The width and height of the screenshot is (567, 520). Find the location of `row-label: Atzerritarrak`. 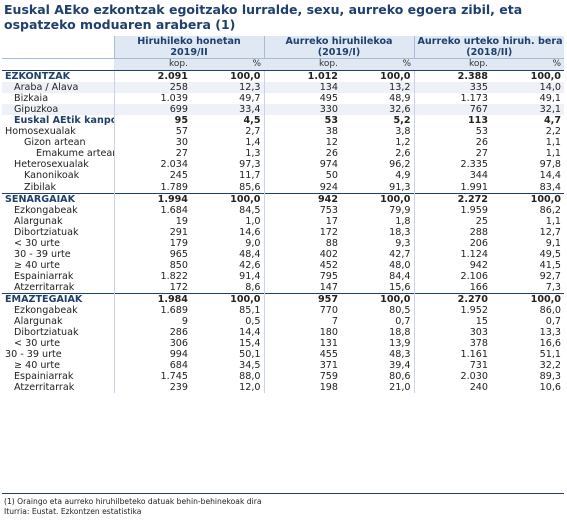

row-label: Atzerritarrak is located at coordinates (44, 388).